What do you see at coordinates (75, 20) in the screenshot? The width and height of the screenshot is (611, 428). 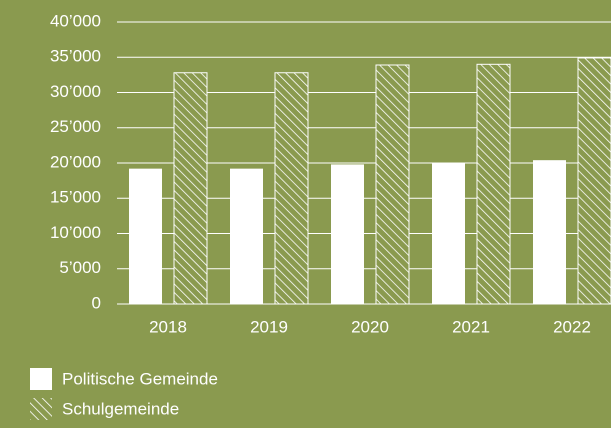 I see `y-tick-label: 40’000` at bounding box center [75, 20].